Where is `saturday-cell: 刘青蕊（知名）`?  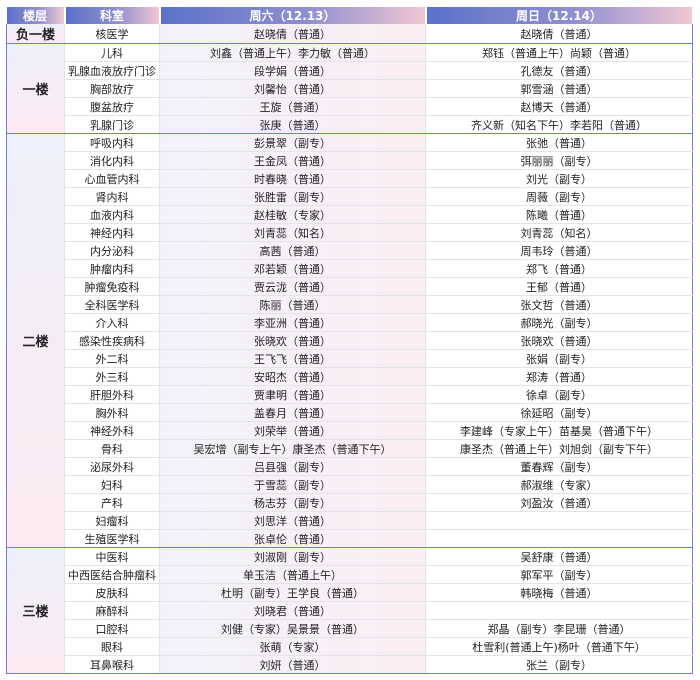
saturday-cell: 刘青蕊（知名） is located at coordinates (292, 232).